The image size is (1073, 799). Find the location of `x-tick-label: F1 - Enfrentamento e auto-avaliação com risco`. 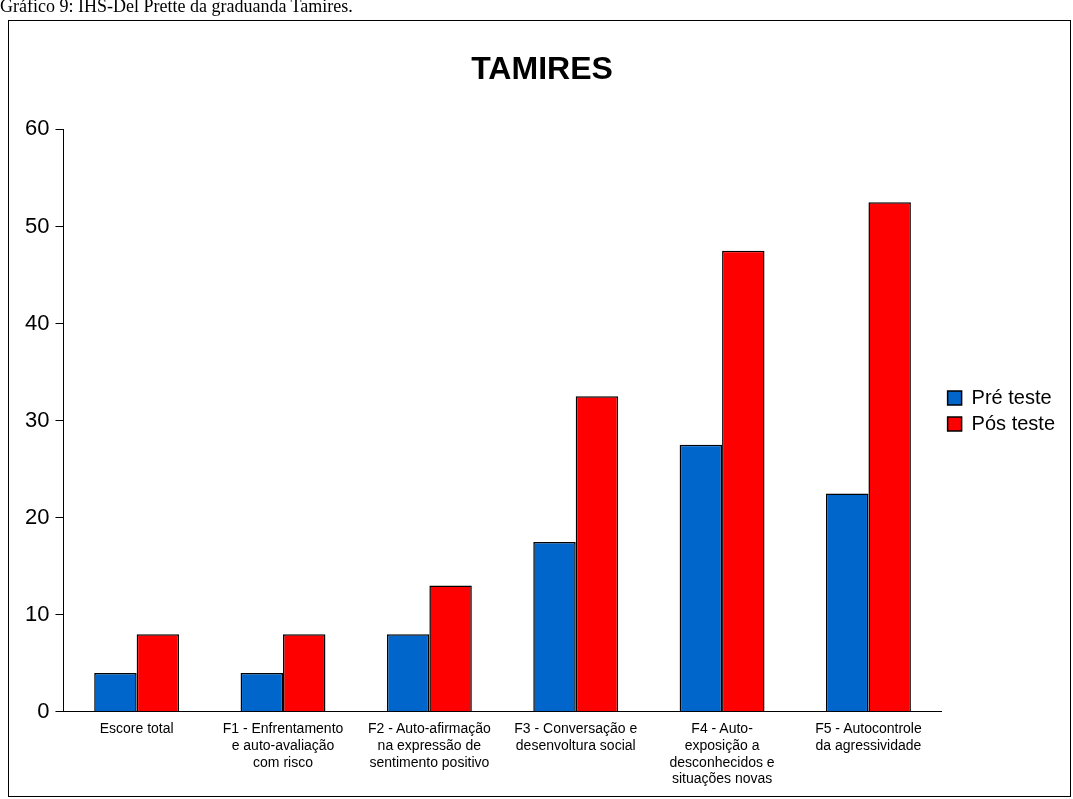

x-tick-label: F1 - Enfrentamento e auto-avaliação com risco is located at coordinates (283, 745).